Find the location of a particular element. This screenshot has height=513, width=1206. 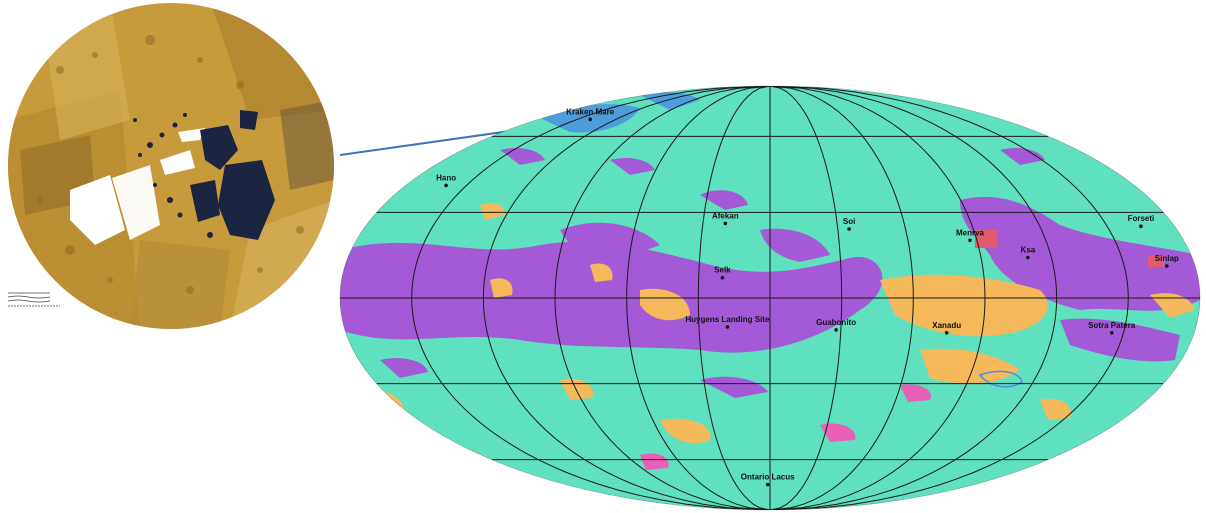

feature-label: Ontario Lacus is located at coordinates (768, 477).